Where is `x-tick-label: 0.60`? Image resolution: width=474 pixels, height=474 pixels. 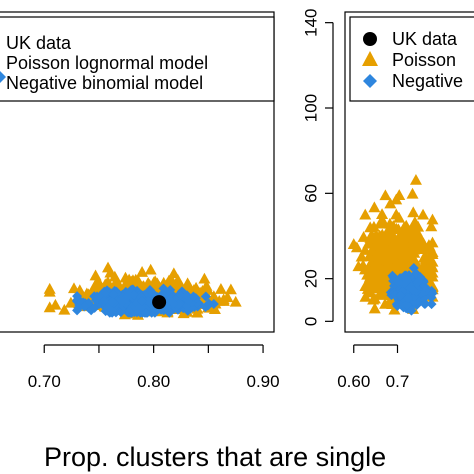
x-tick-label: 0.60 is located at coordinates (353, 381).